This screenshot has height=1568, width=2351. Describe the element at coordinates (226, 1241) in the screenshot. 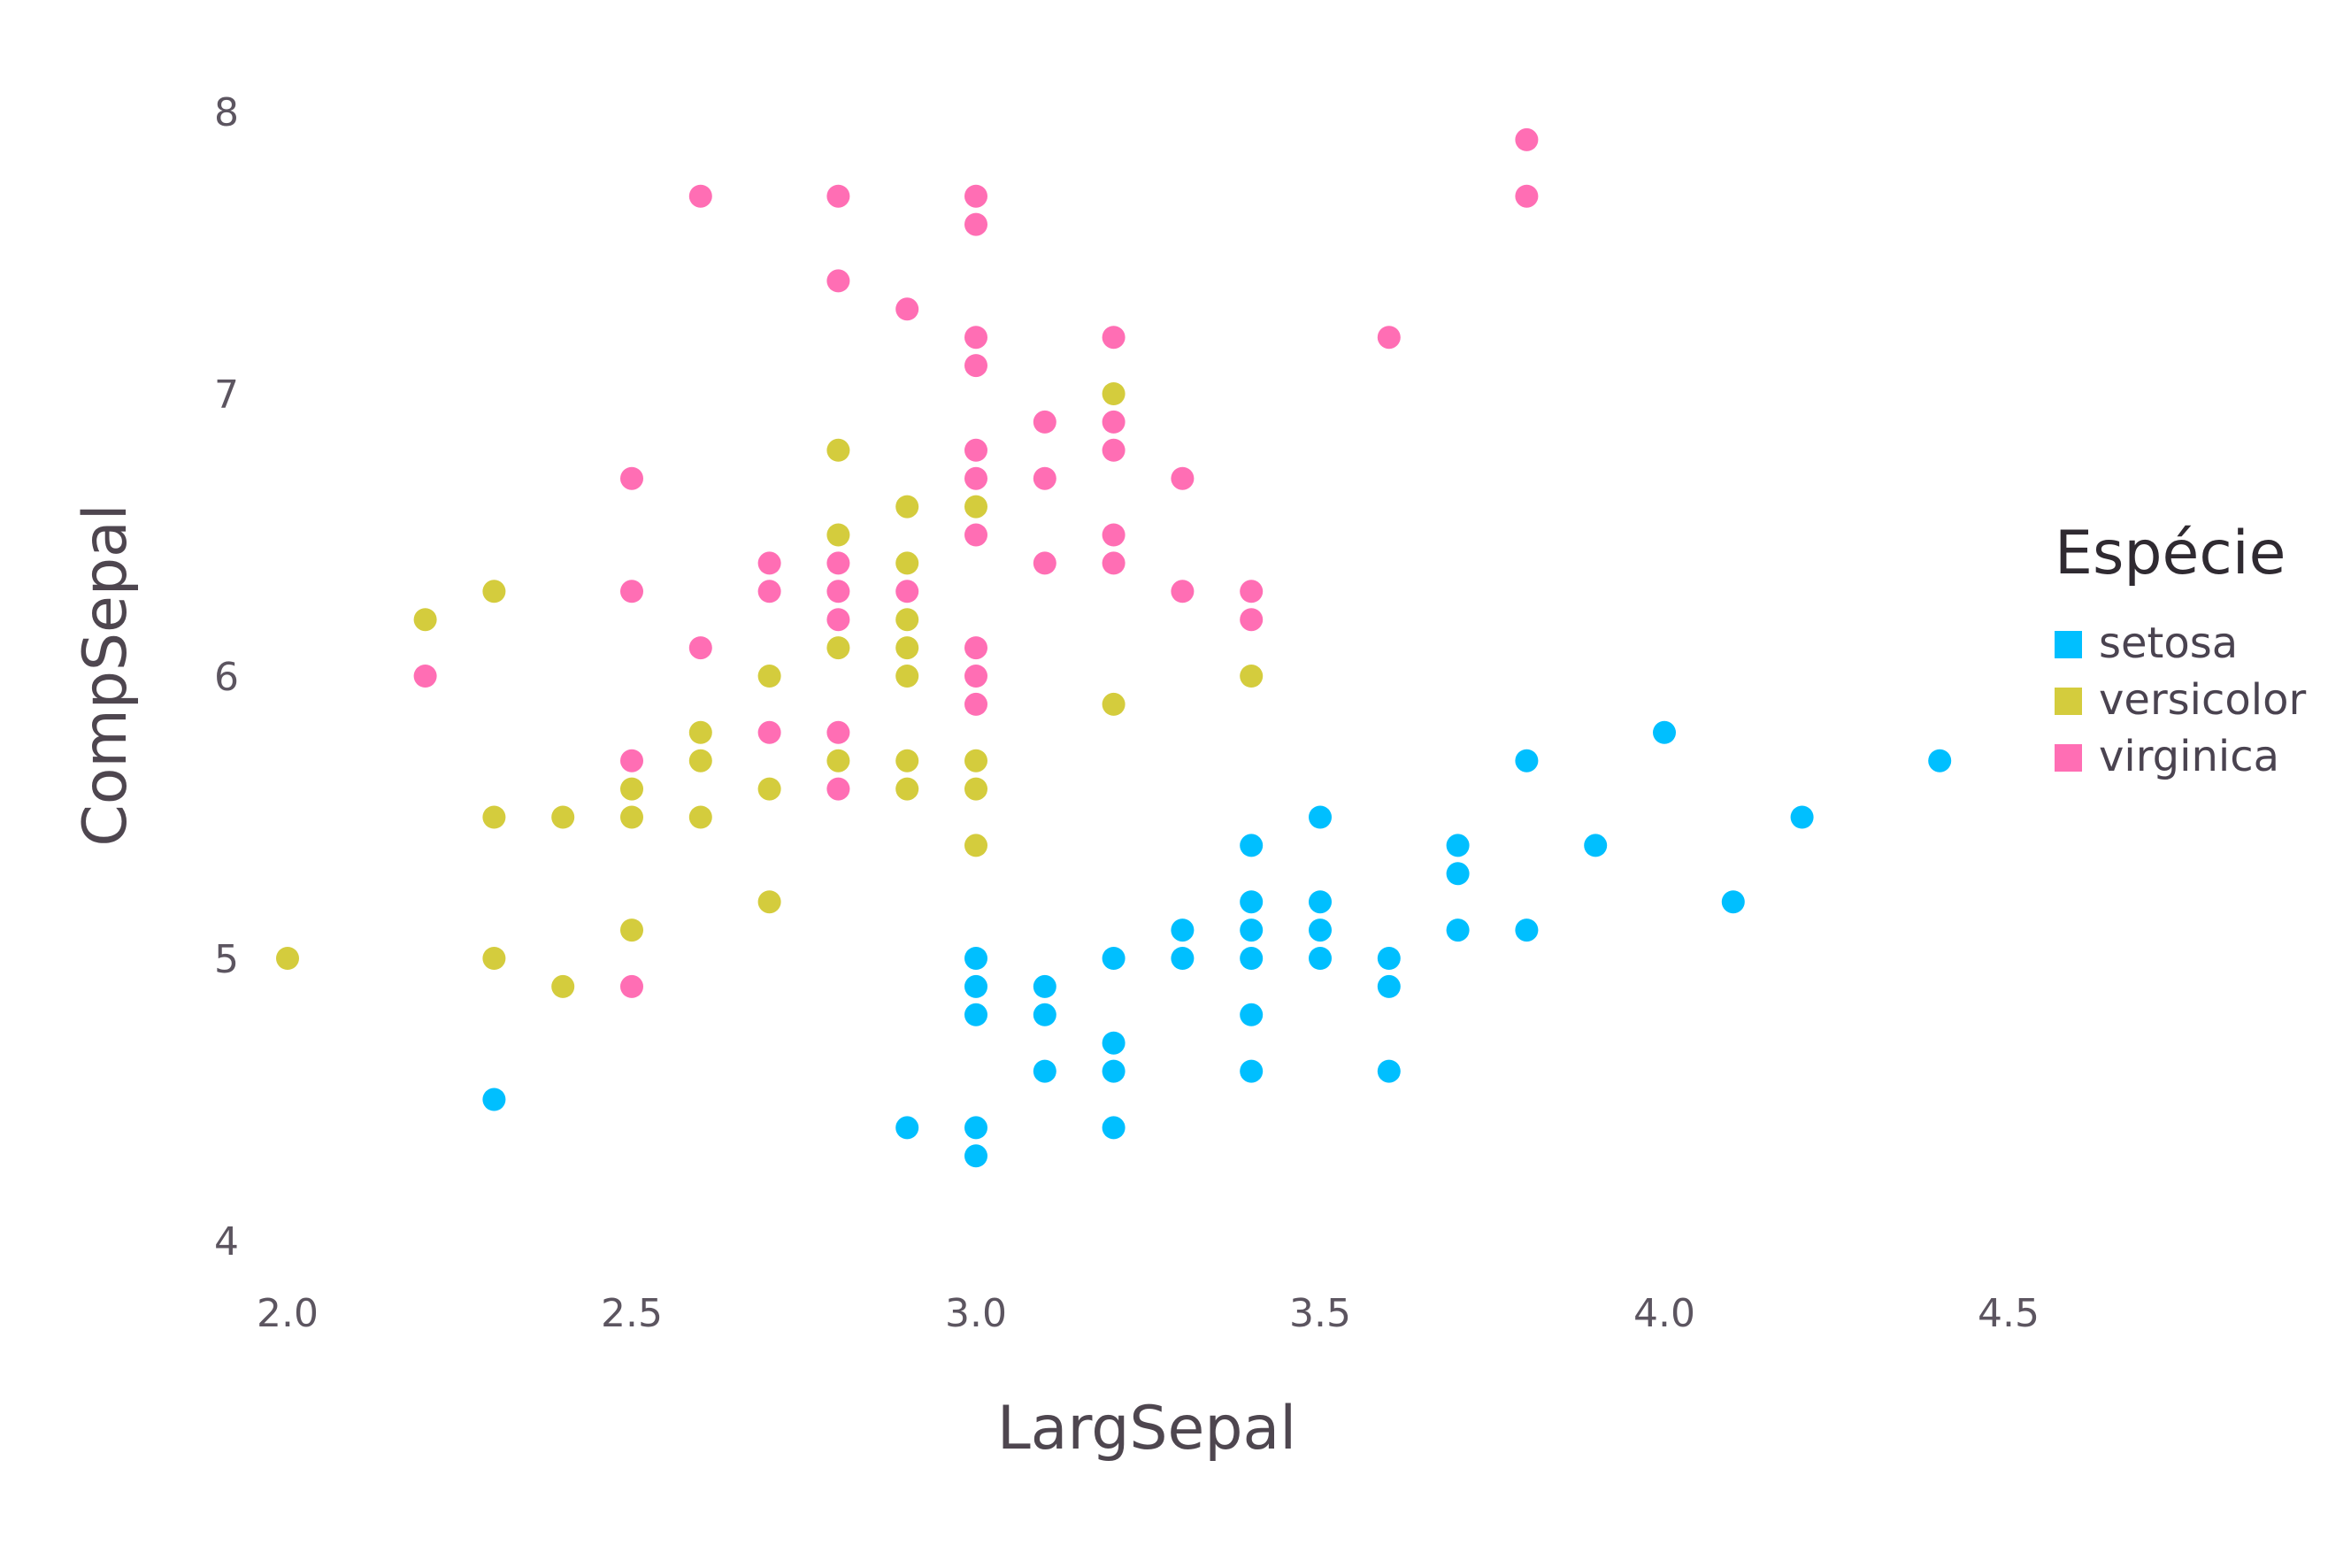

I see `y-tick-label: 4` at that location.